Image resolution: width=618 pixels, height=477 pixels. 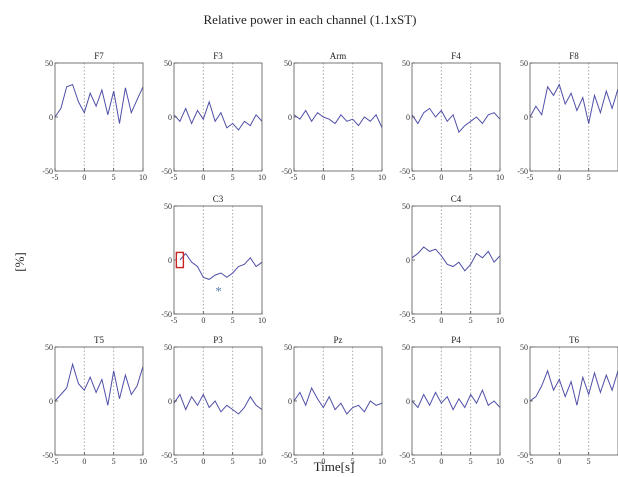 What do you see at coordinates (99, 340) in the screenshot?
I see `panel-title: T5` at bounding box center [99, 340].